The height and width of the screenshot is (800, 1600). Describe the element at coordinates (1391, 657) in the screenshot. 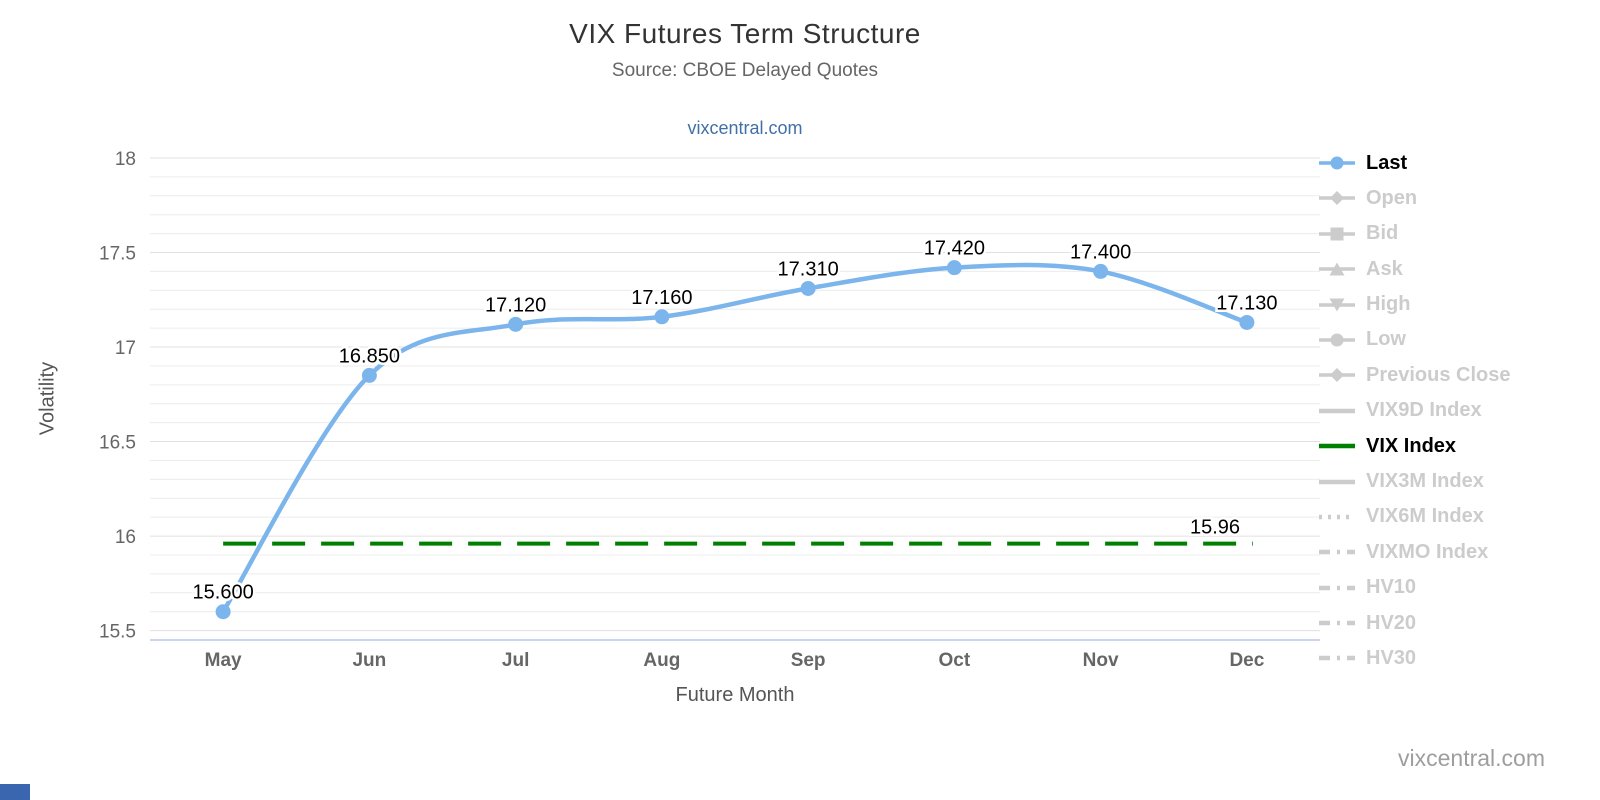

I see `legend-item-label: HV30` at that location.